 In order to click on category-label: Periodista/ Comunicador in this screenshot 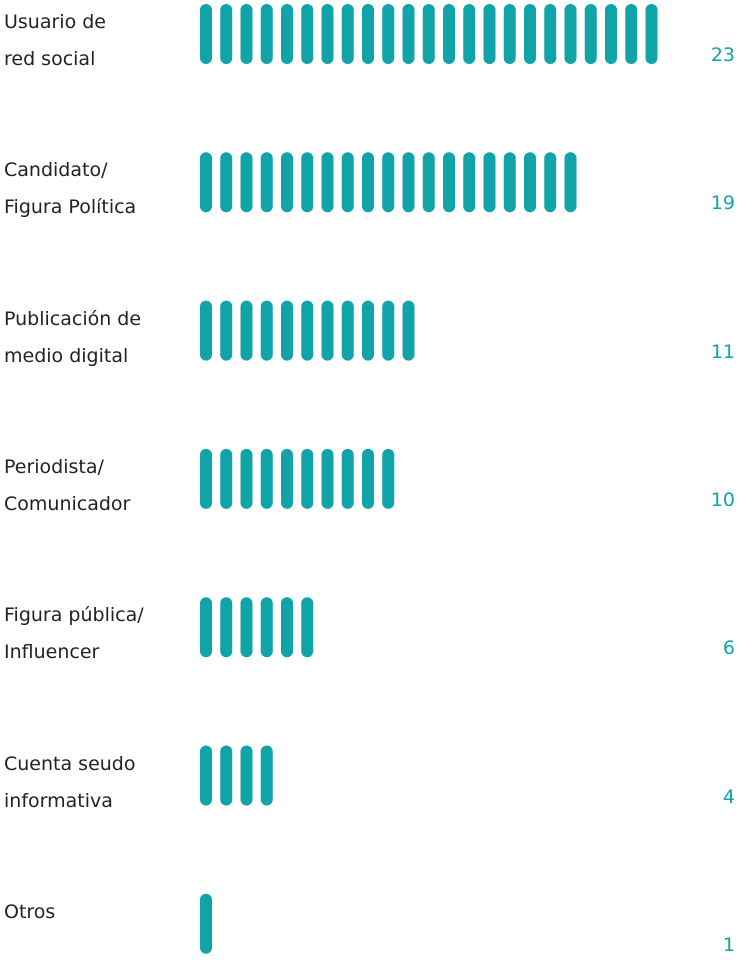, I will do `click(67, 485)`.